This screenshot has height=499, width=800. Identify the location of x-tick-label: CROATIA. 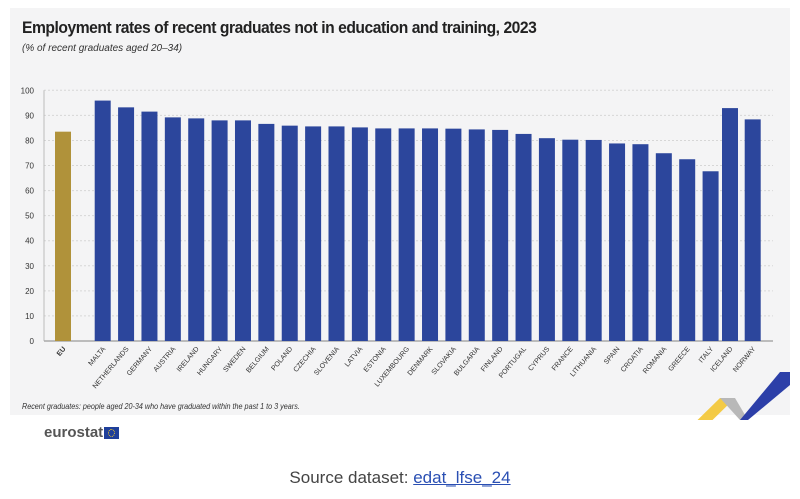
(632, 360).